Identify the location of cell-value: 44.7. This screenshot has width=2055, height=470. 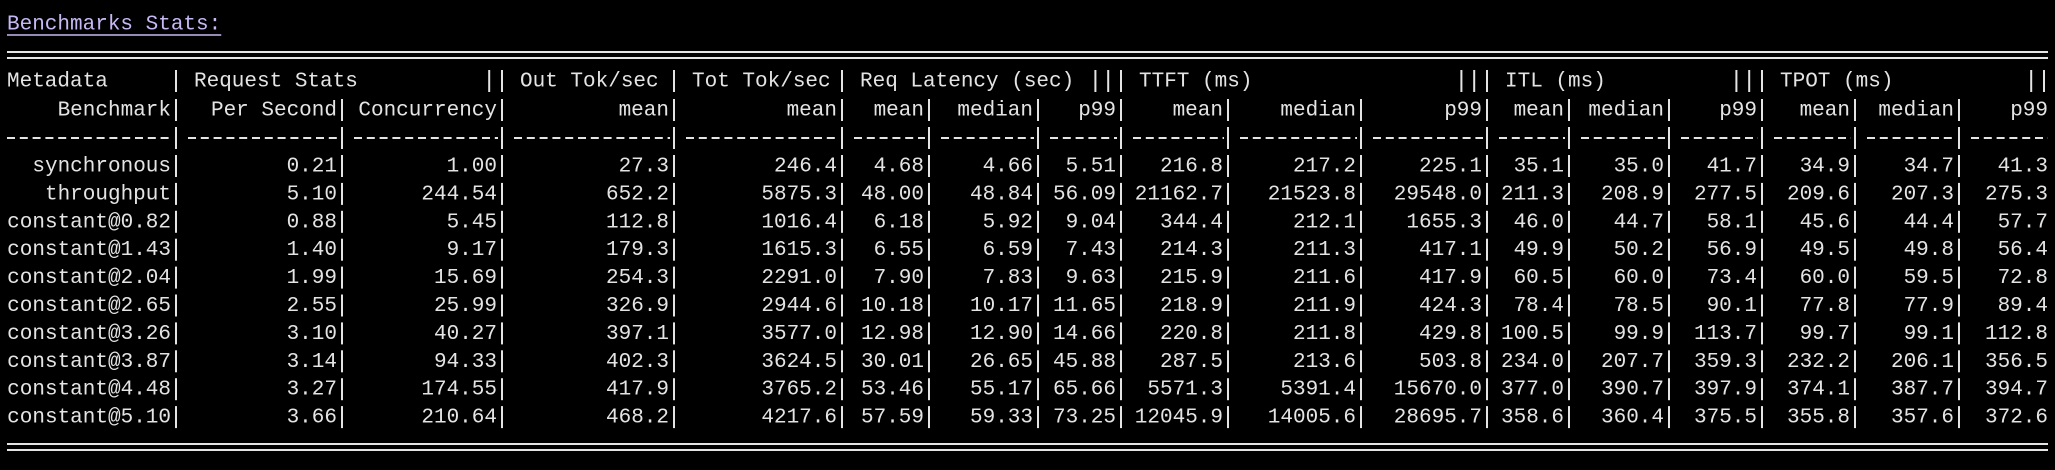
(1639, 222).